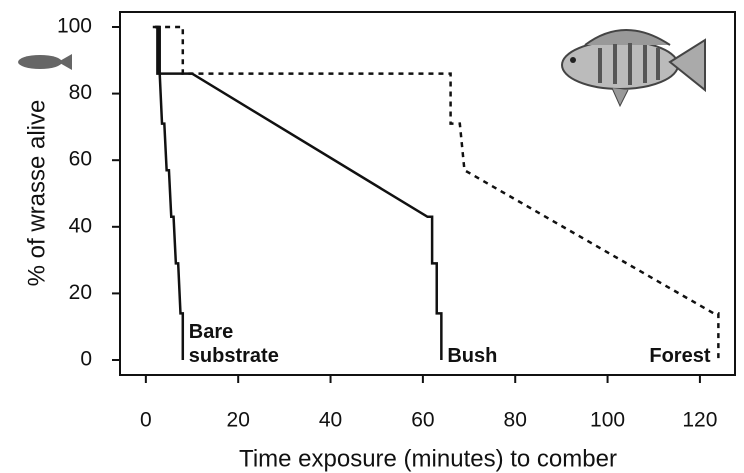  Describe the element at coordinates (86, 359) in the screenshot. I see `y-tick-label: 0` at that location.